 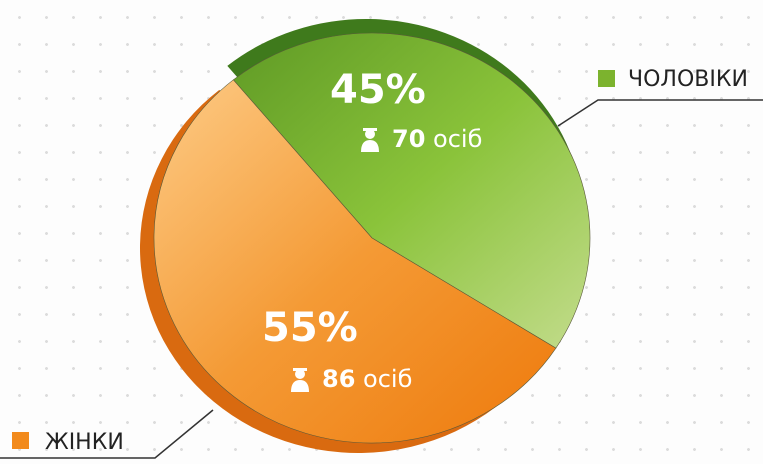 I want to click on value-label: 45%, so click(x=378, y=90).